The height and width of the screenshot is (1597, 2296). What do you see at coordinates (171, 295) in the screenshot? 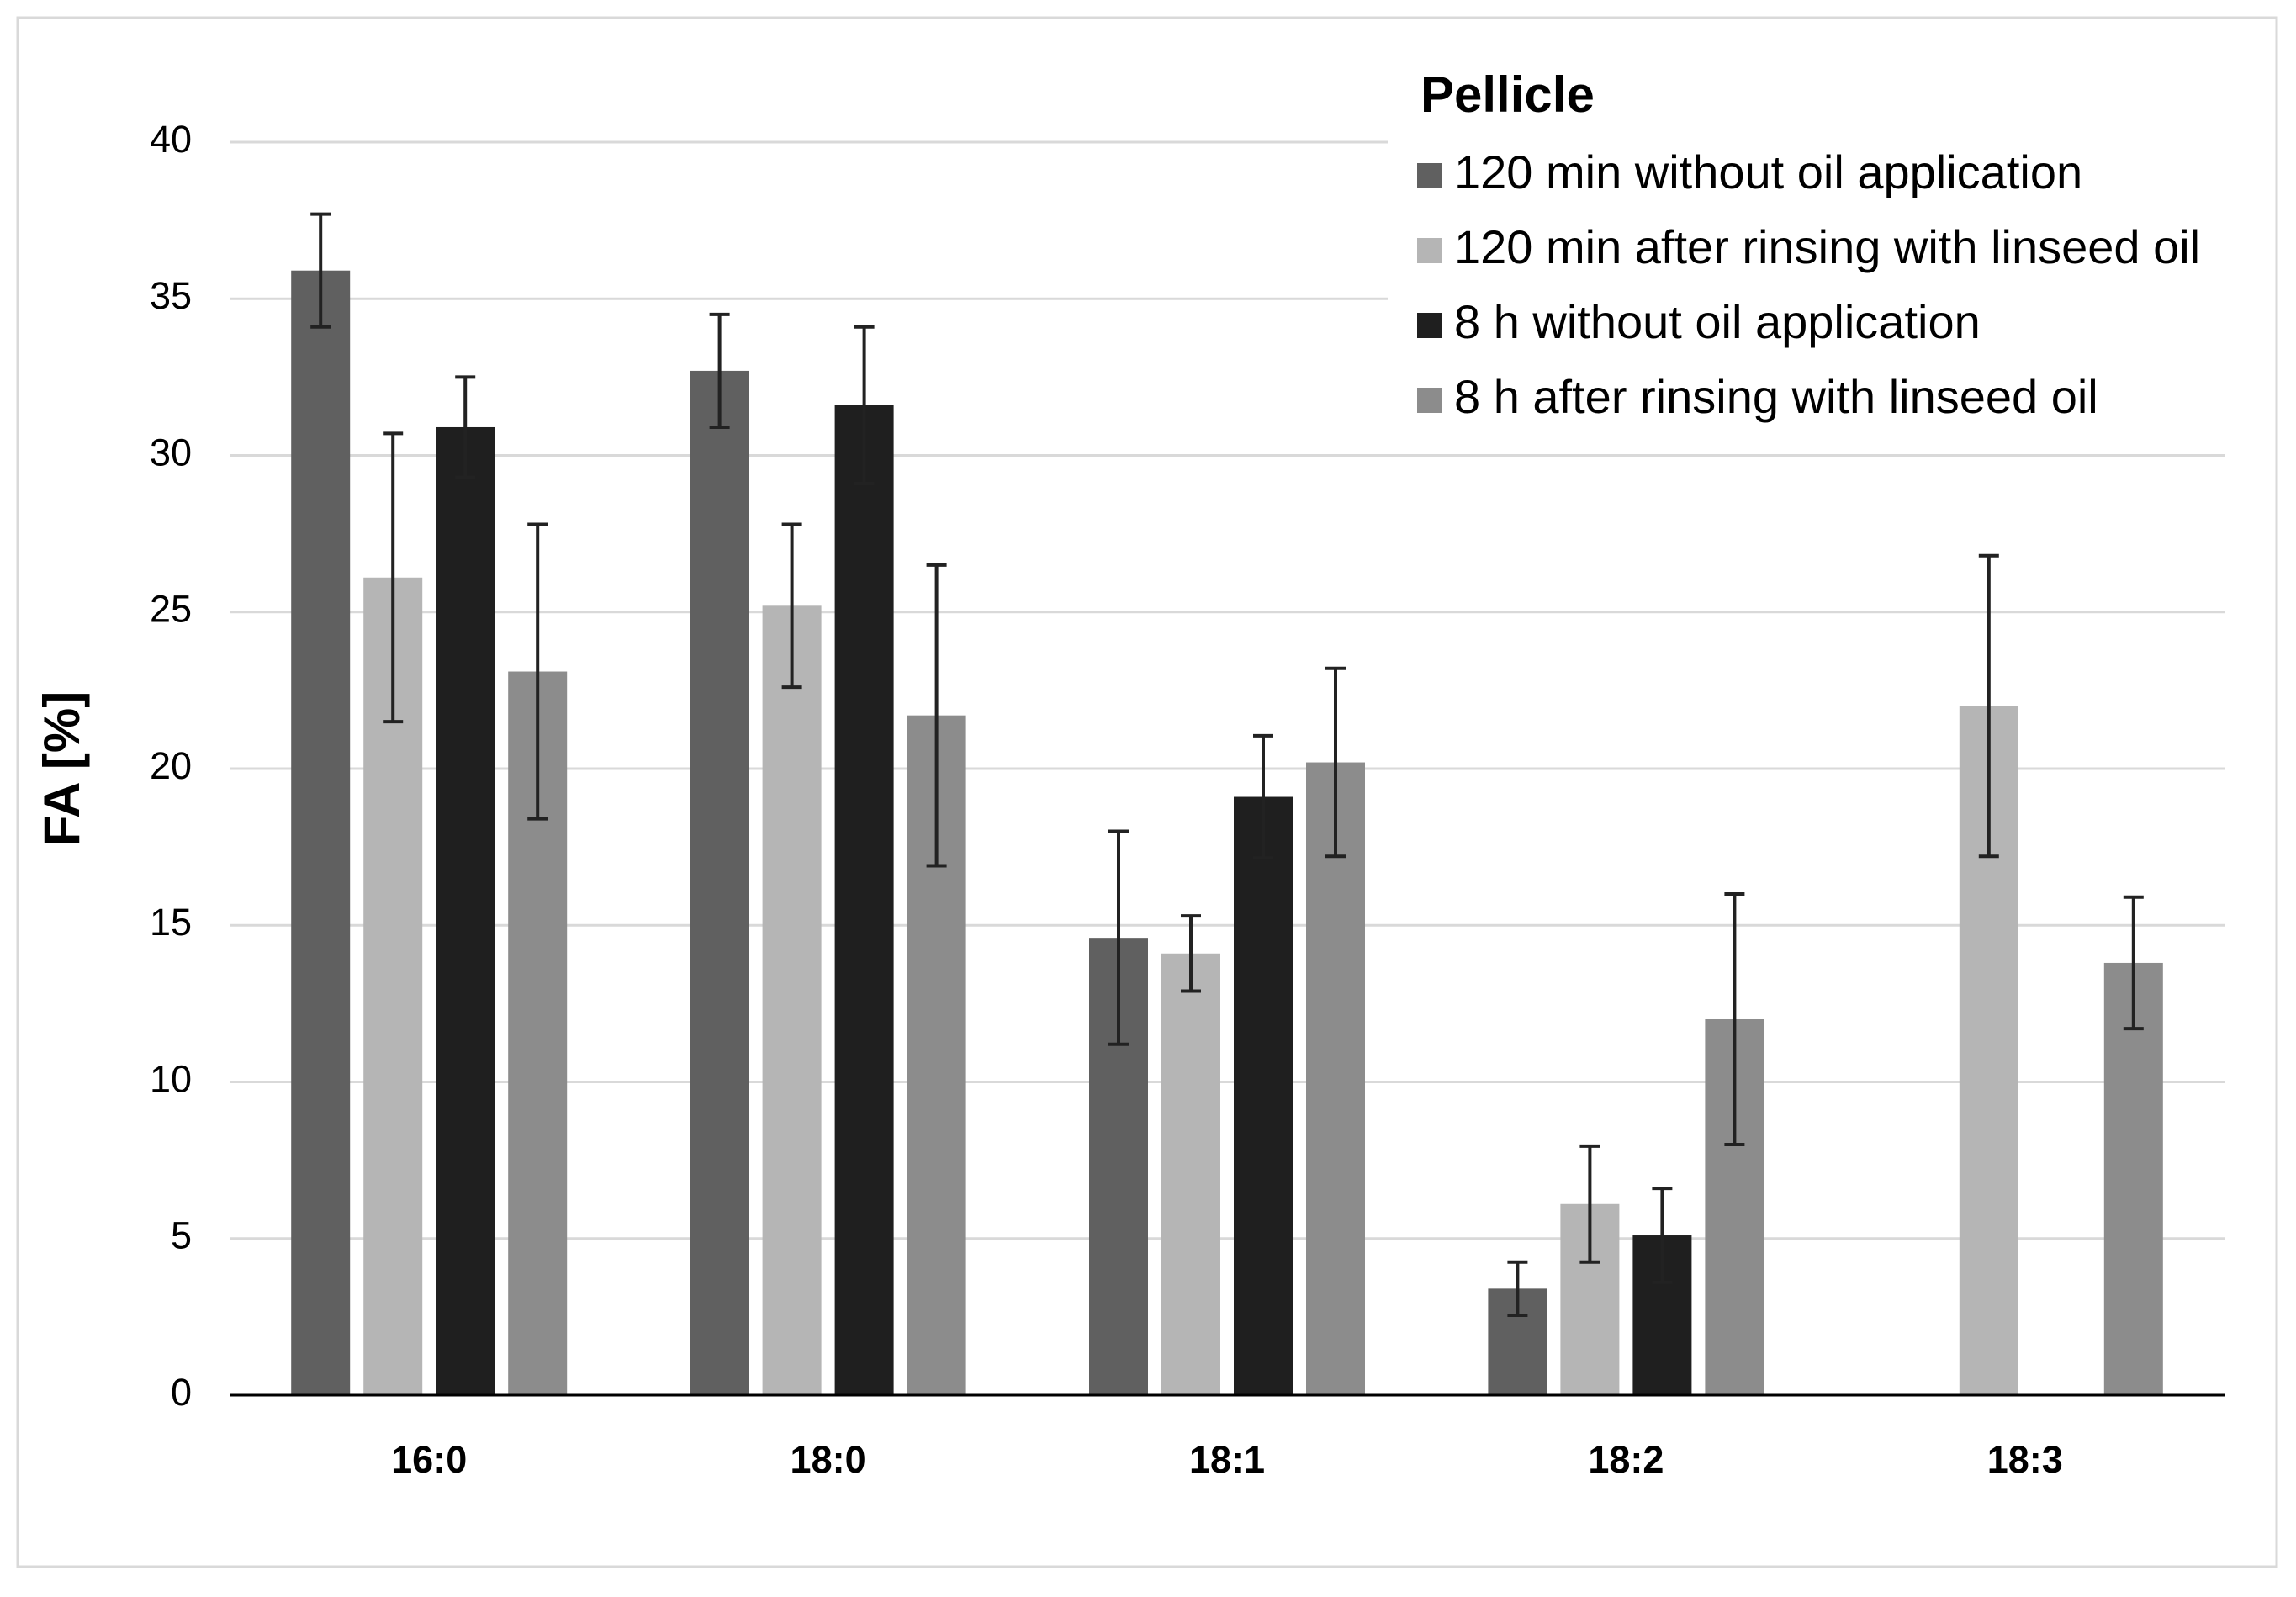
I see `y-tick-label: 35` at bounding box center [171, 295].